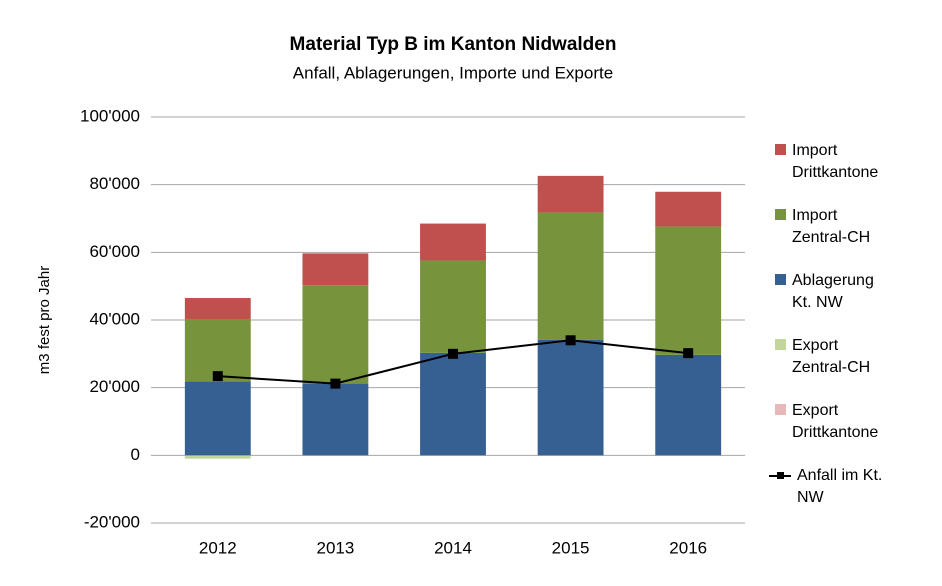 The height and width of the screenshot is (586, 942). I want to click on legend-label: Export Zentral-CH, so click(831, 356).